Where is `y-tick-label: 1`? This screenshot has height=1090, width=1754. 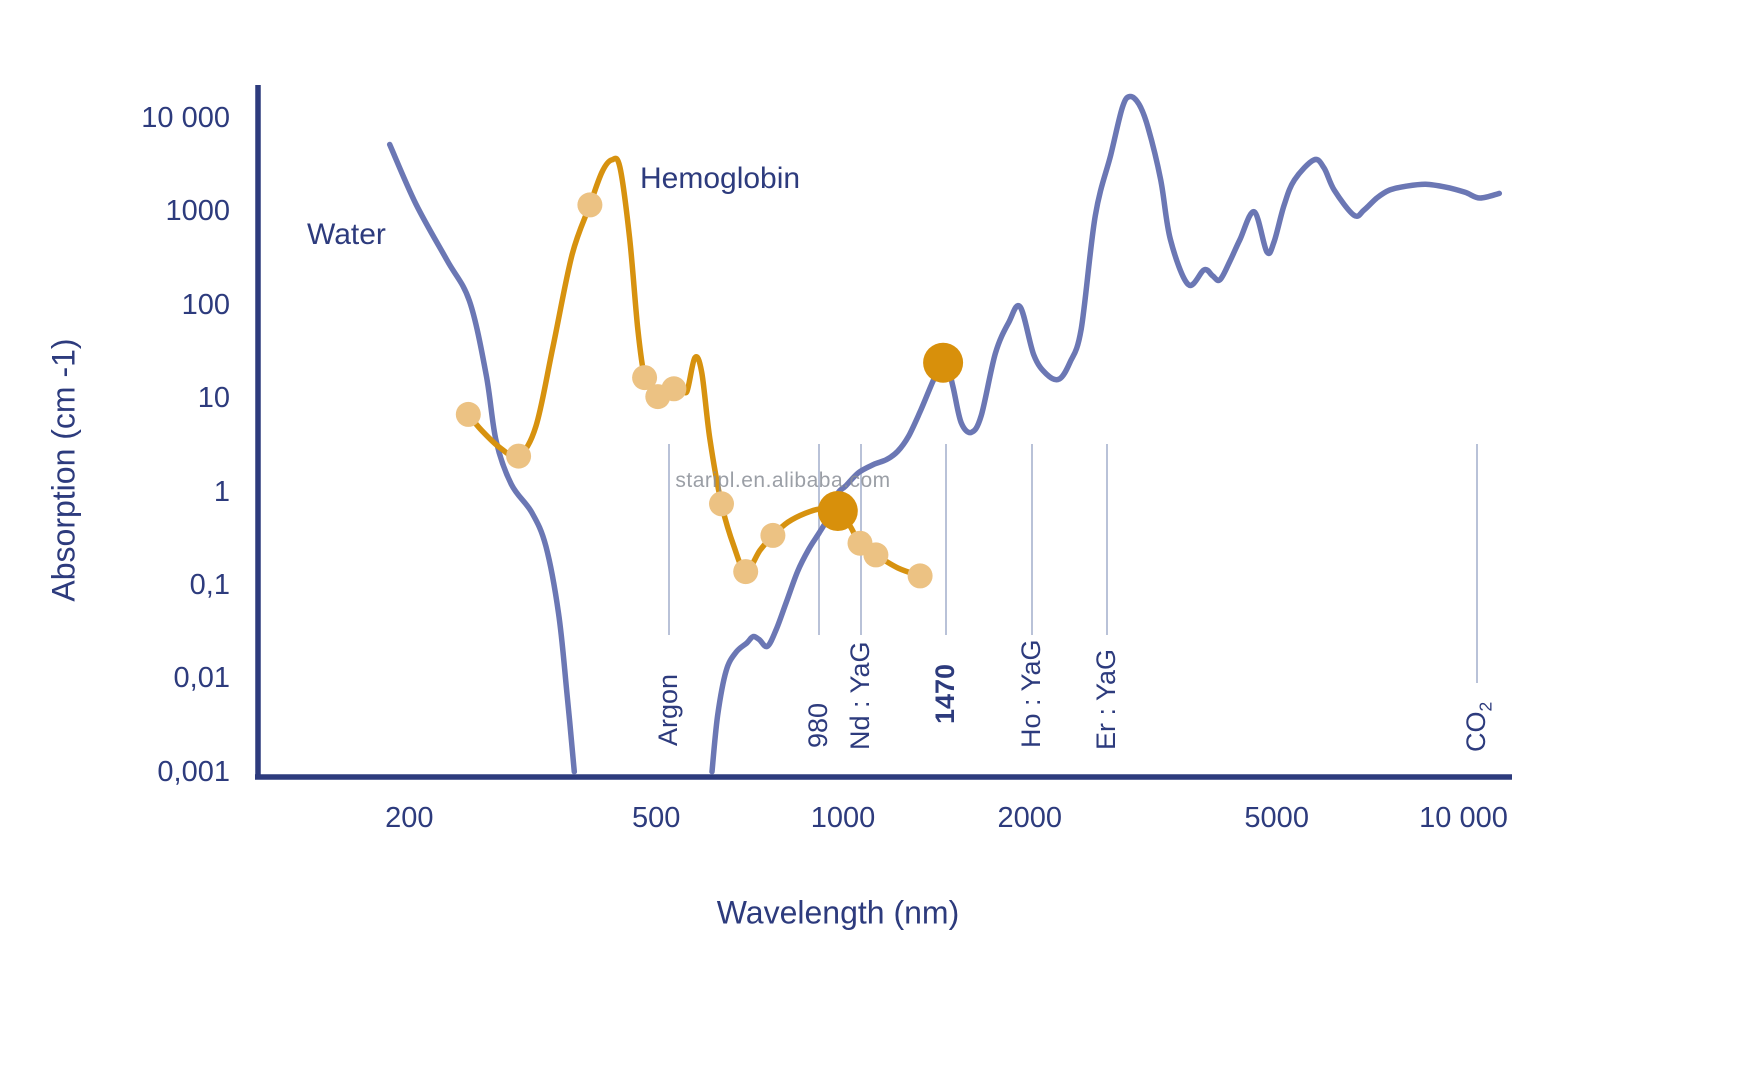
y-tick-label: 1 is located at coordinates (221, 491).